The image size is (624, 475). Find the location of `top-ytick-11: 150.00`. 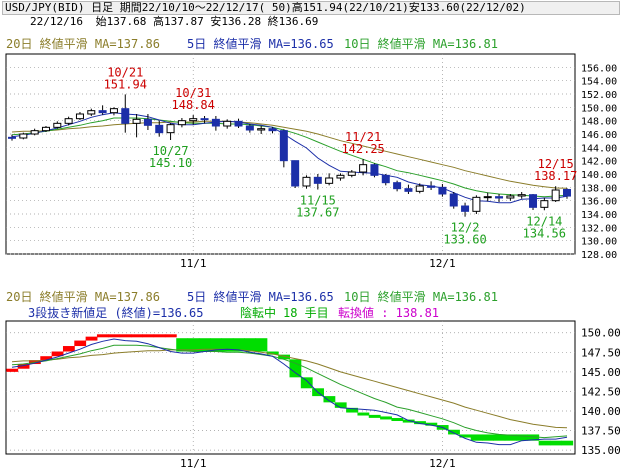

top-ytick-11: 150.00 is located at coordinates (599, 108).